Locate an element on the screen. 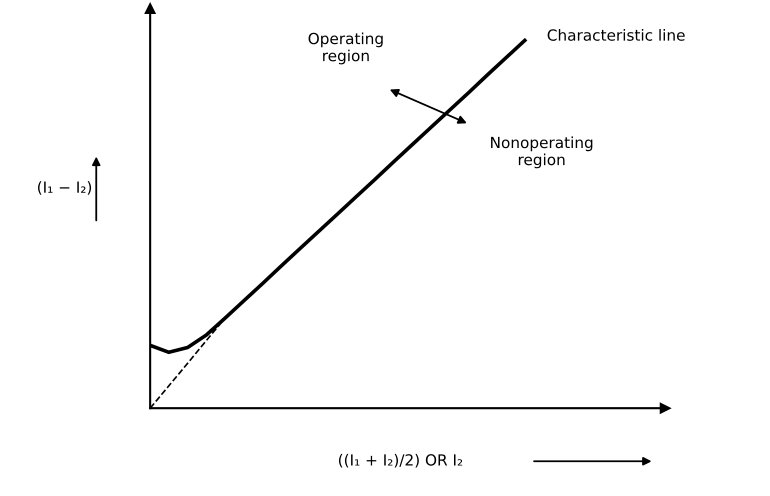  y-axis-title: (I₁ − I₂) is located at coordinates (65, 188).